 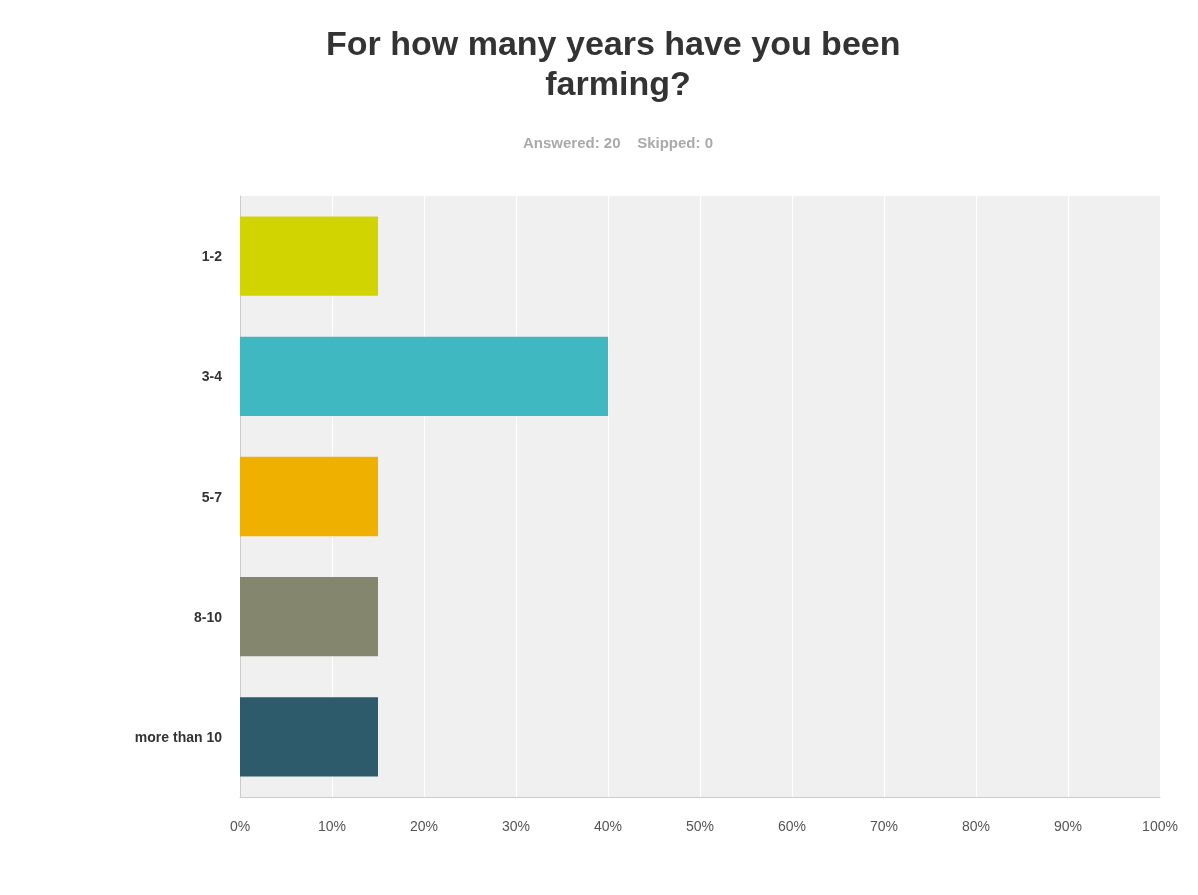 What do you see at coordinates (212, 496) in the screenshot?
I see `y-tick-label: 5-7` at bounding box center [212, 496].